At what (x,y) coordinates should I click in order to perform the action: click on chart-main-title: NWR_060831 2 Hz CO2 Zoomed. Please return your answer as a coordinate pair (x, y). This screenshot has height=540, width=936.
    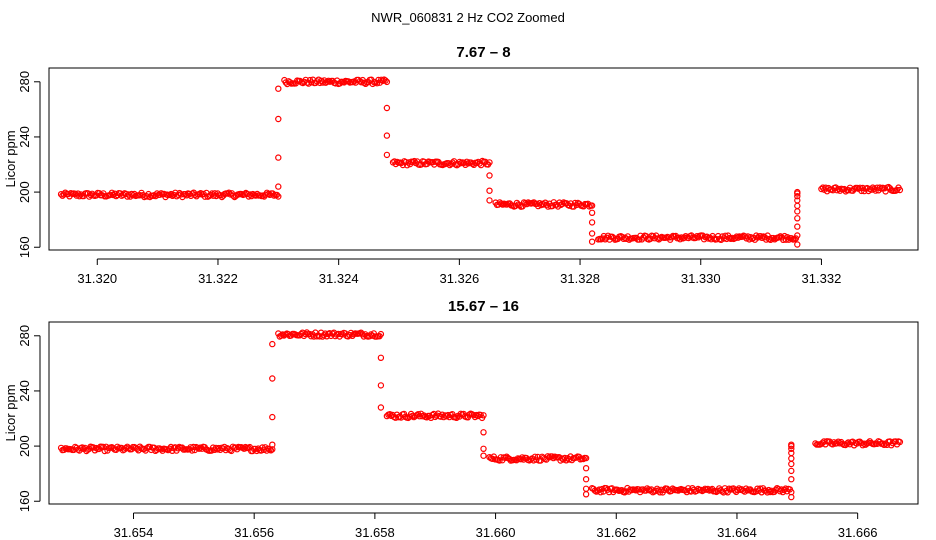
    Looking at the image, I should click on (468, 17).